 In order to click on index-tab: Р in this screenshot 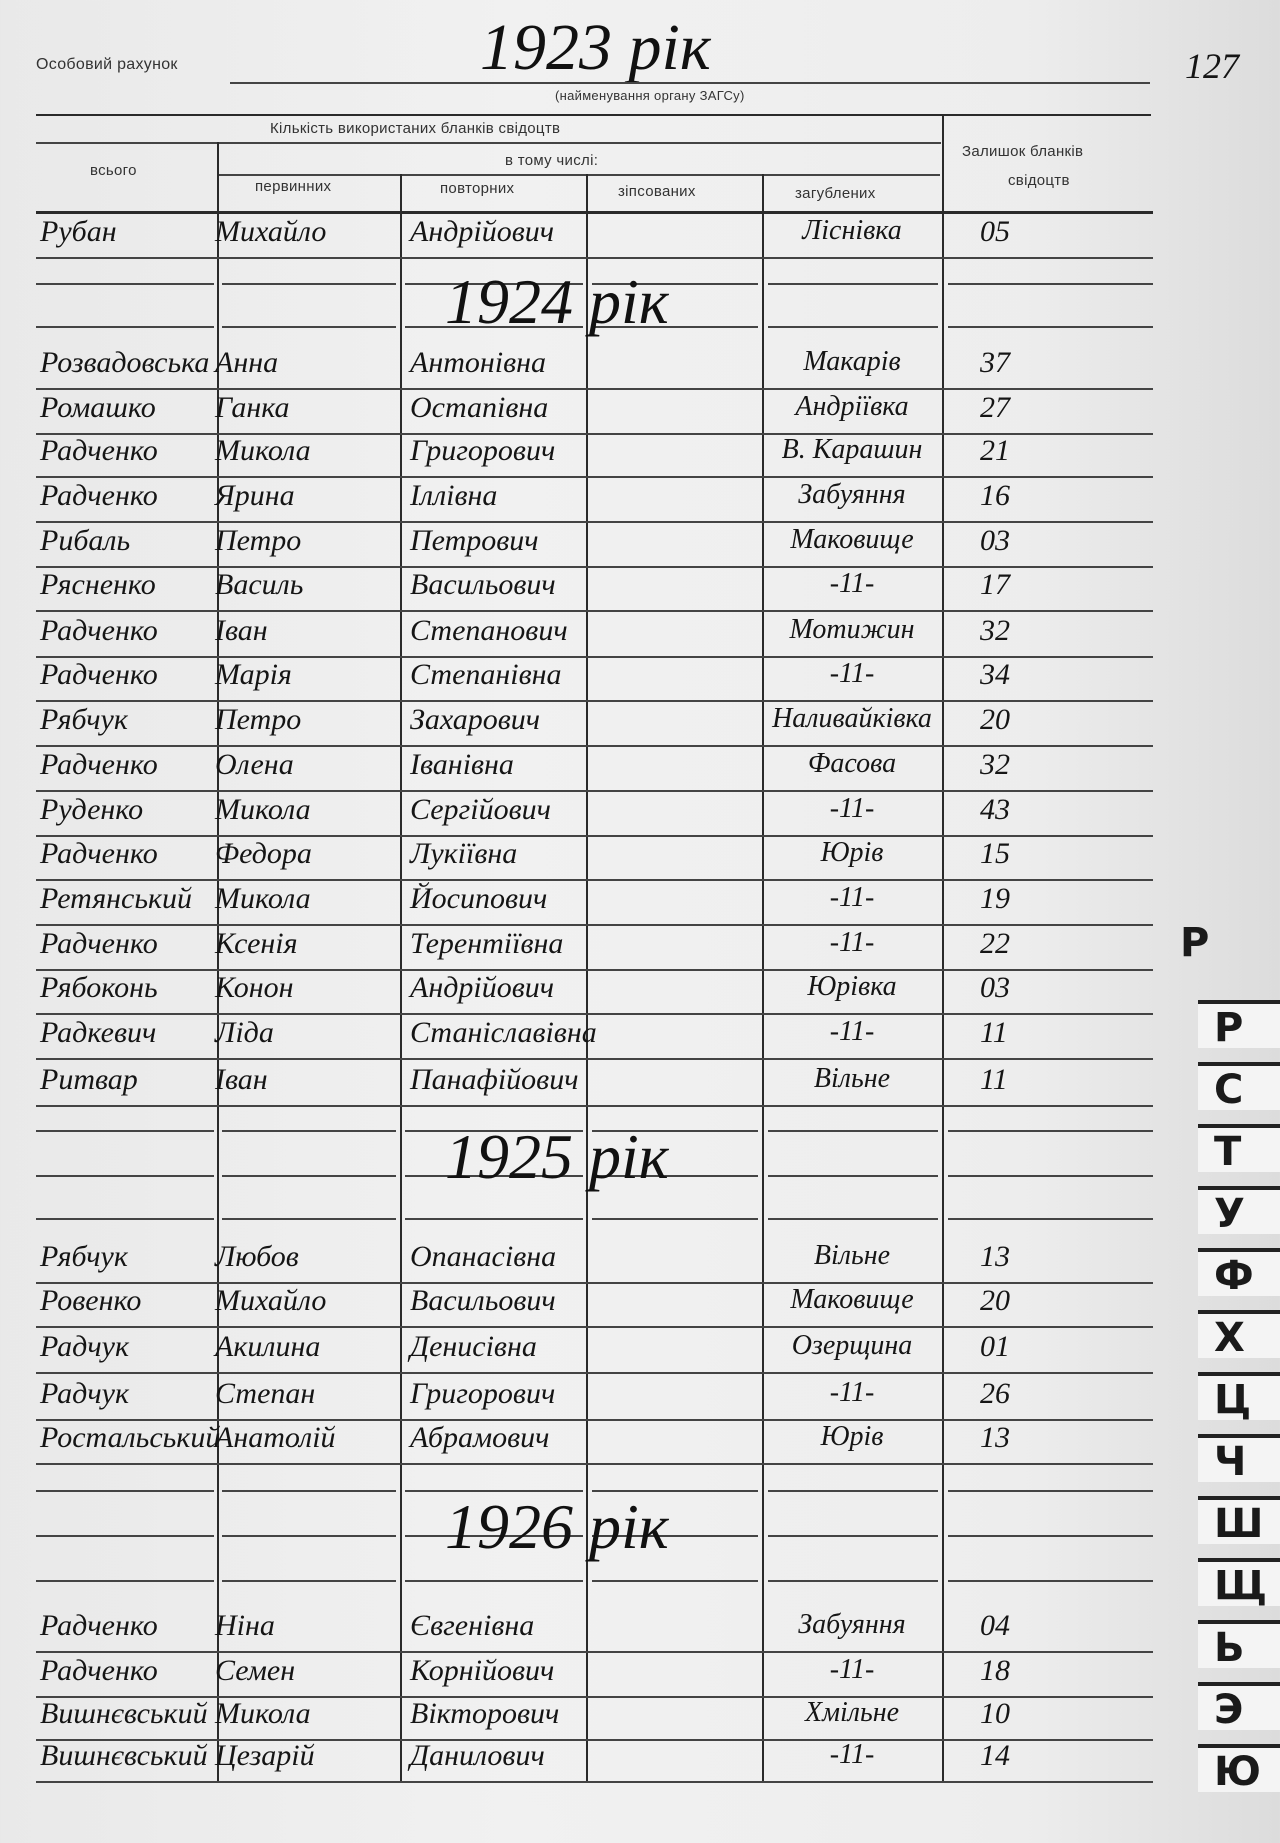, I will do `click(1239, 1025)`.